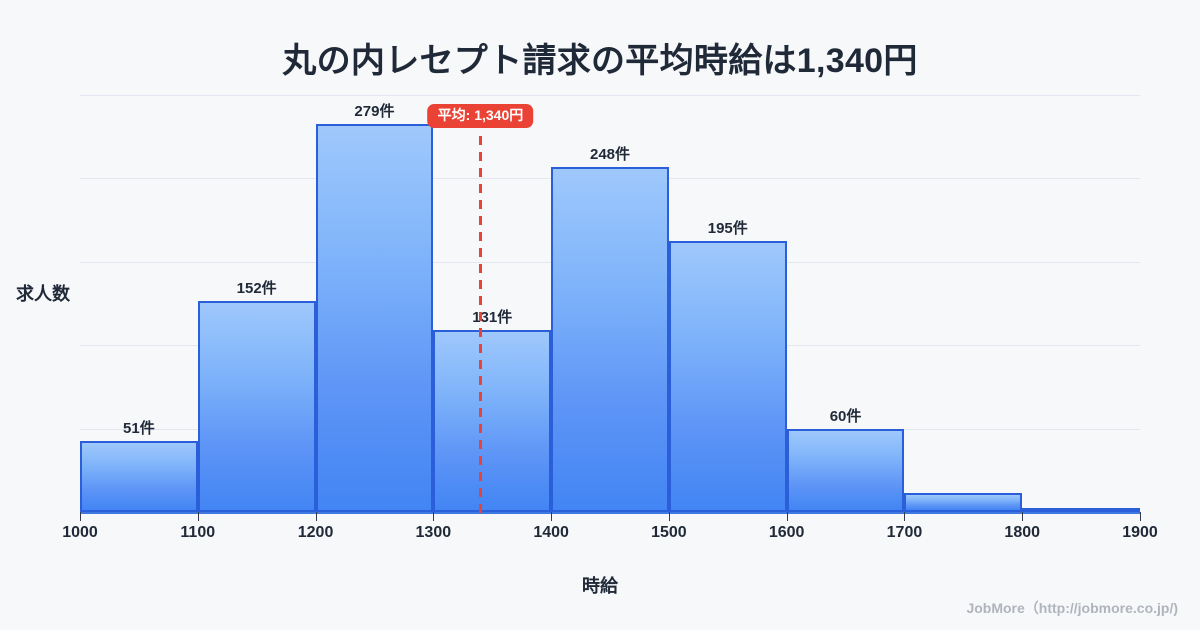 The height and width of the screenshot is (630, 1200). Describe the element at coordinates (600, 61) in the screenshot. I see `page-title: 丸の内レセプト請求の平均時給は1,340円` at that location.